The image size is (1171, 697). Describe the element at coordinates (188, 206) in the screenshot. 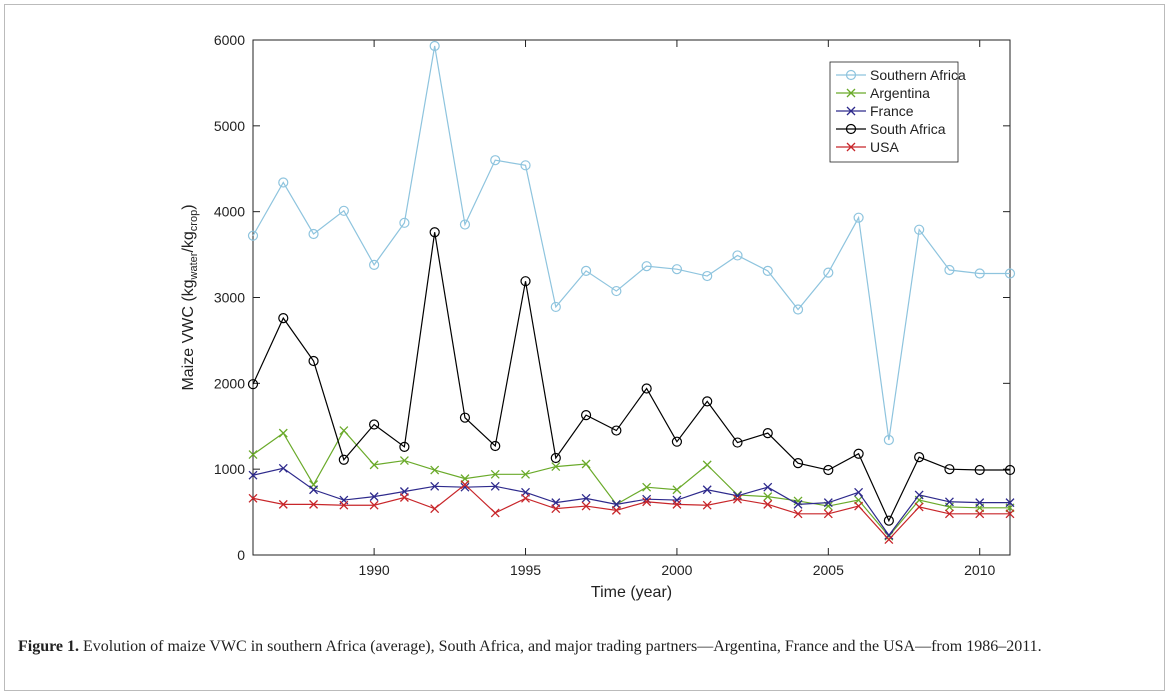

I see `y-axis-label-part: )` at that location.